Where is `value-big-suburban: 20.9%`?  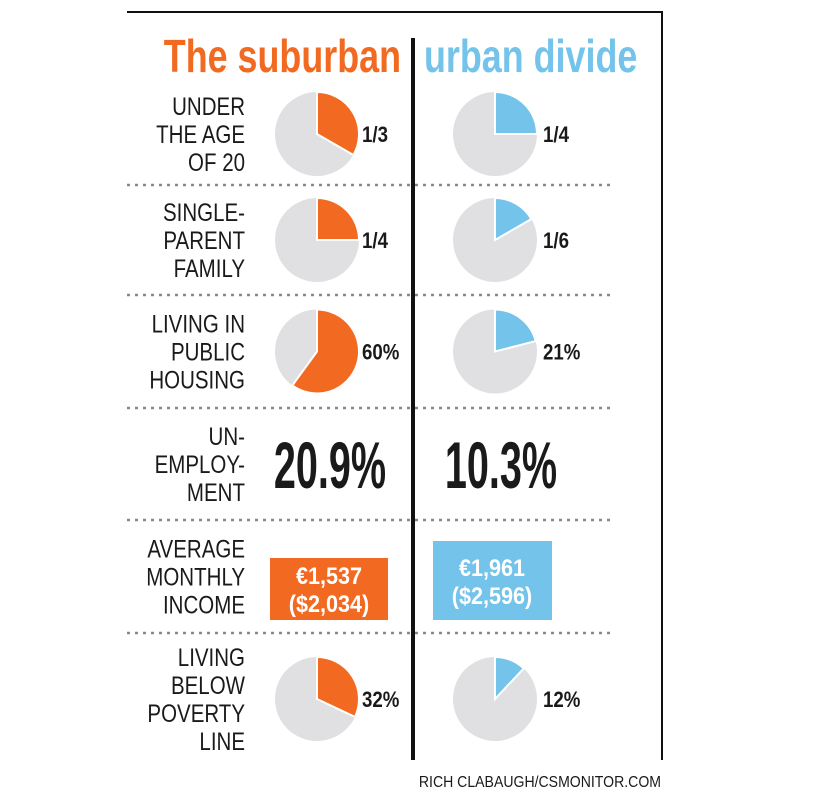 value-big-suburban: 20.9% is located at coordinates (330, 466).